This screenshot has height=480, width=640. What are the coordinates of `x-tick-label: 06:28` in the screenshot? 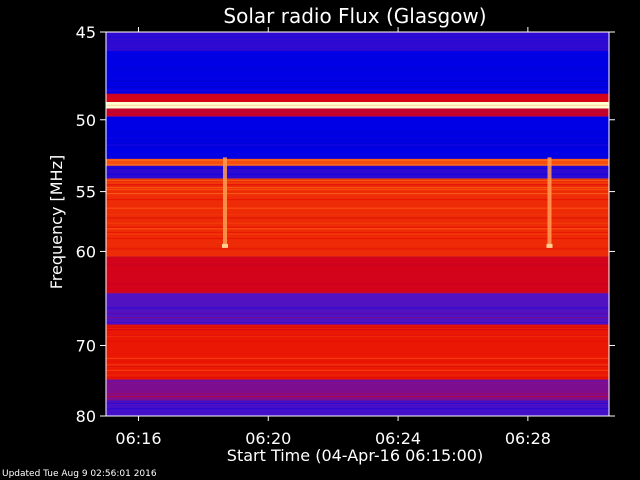 It's located at (528, 438).